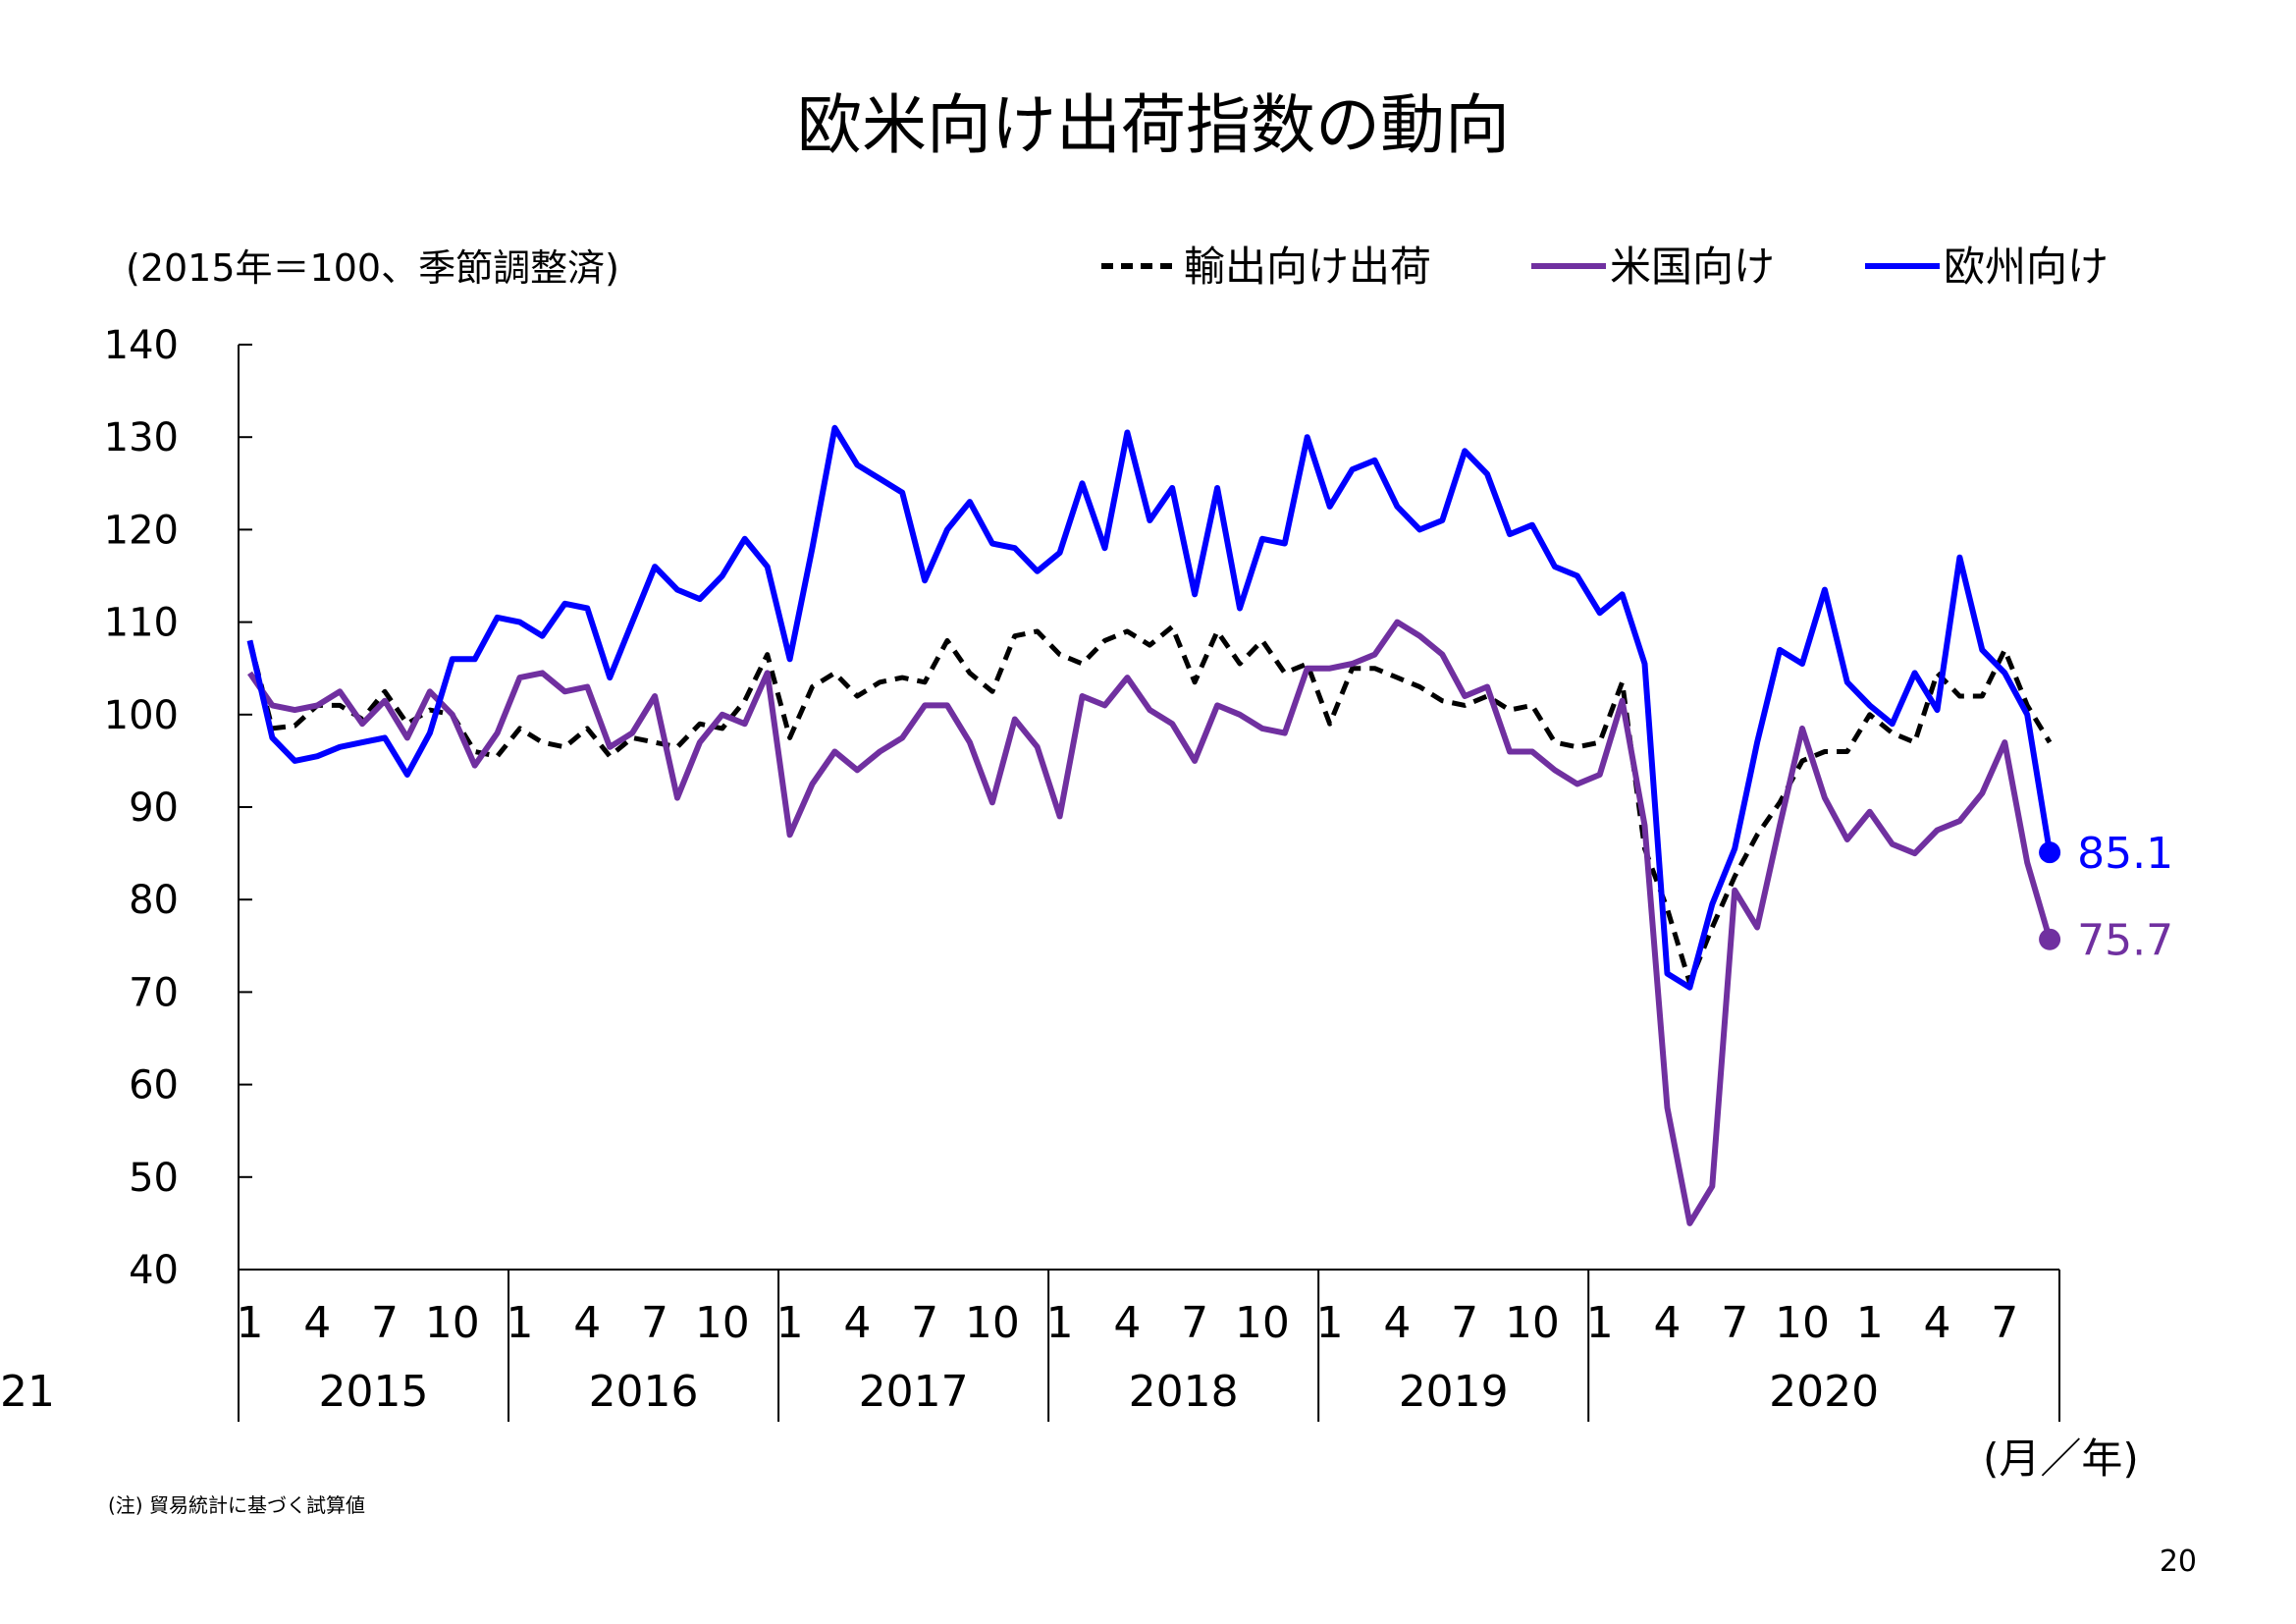  I want to click on x-year-label: 2017, so click(914, 1392).